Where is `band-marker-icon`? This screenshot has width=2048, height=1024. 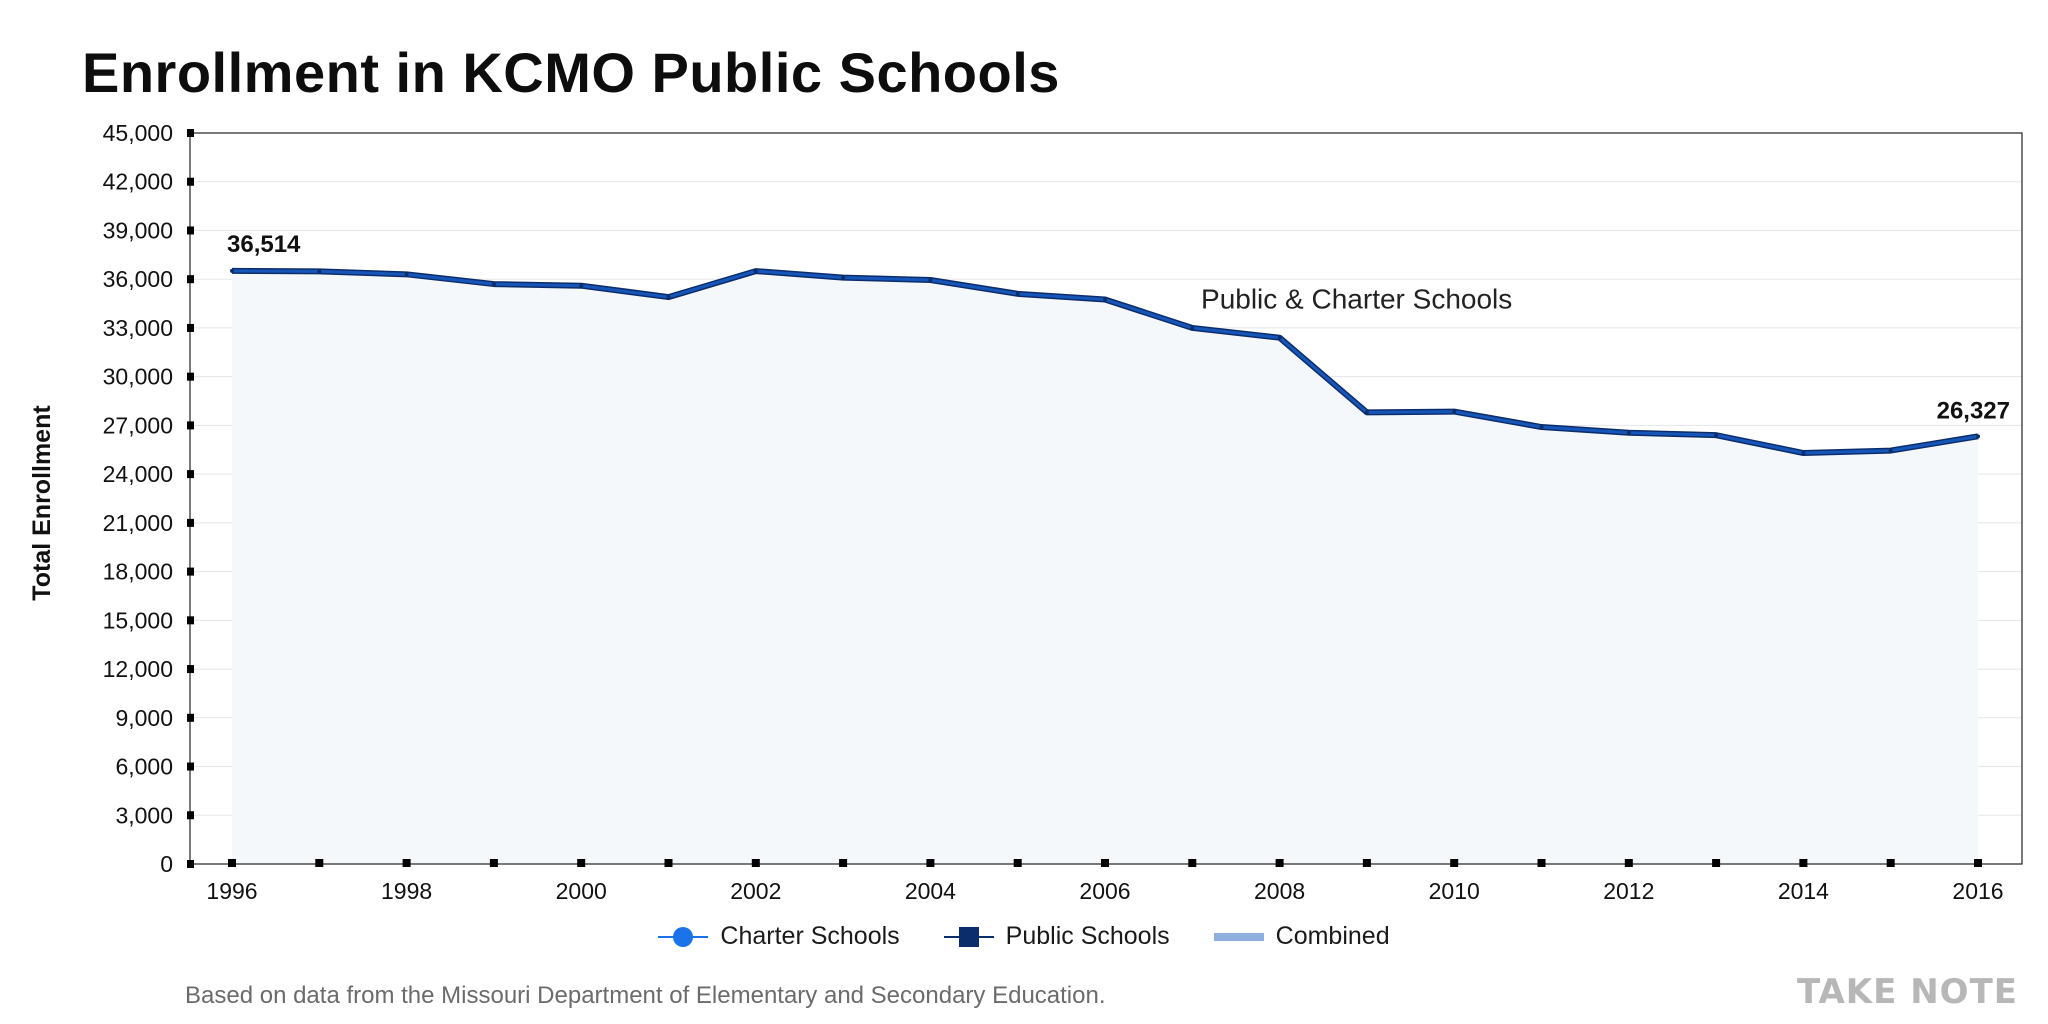 band-marker-icon is located at coordinates (1238, 936).